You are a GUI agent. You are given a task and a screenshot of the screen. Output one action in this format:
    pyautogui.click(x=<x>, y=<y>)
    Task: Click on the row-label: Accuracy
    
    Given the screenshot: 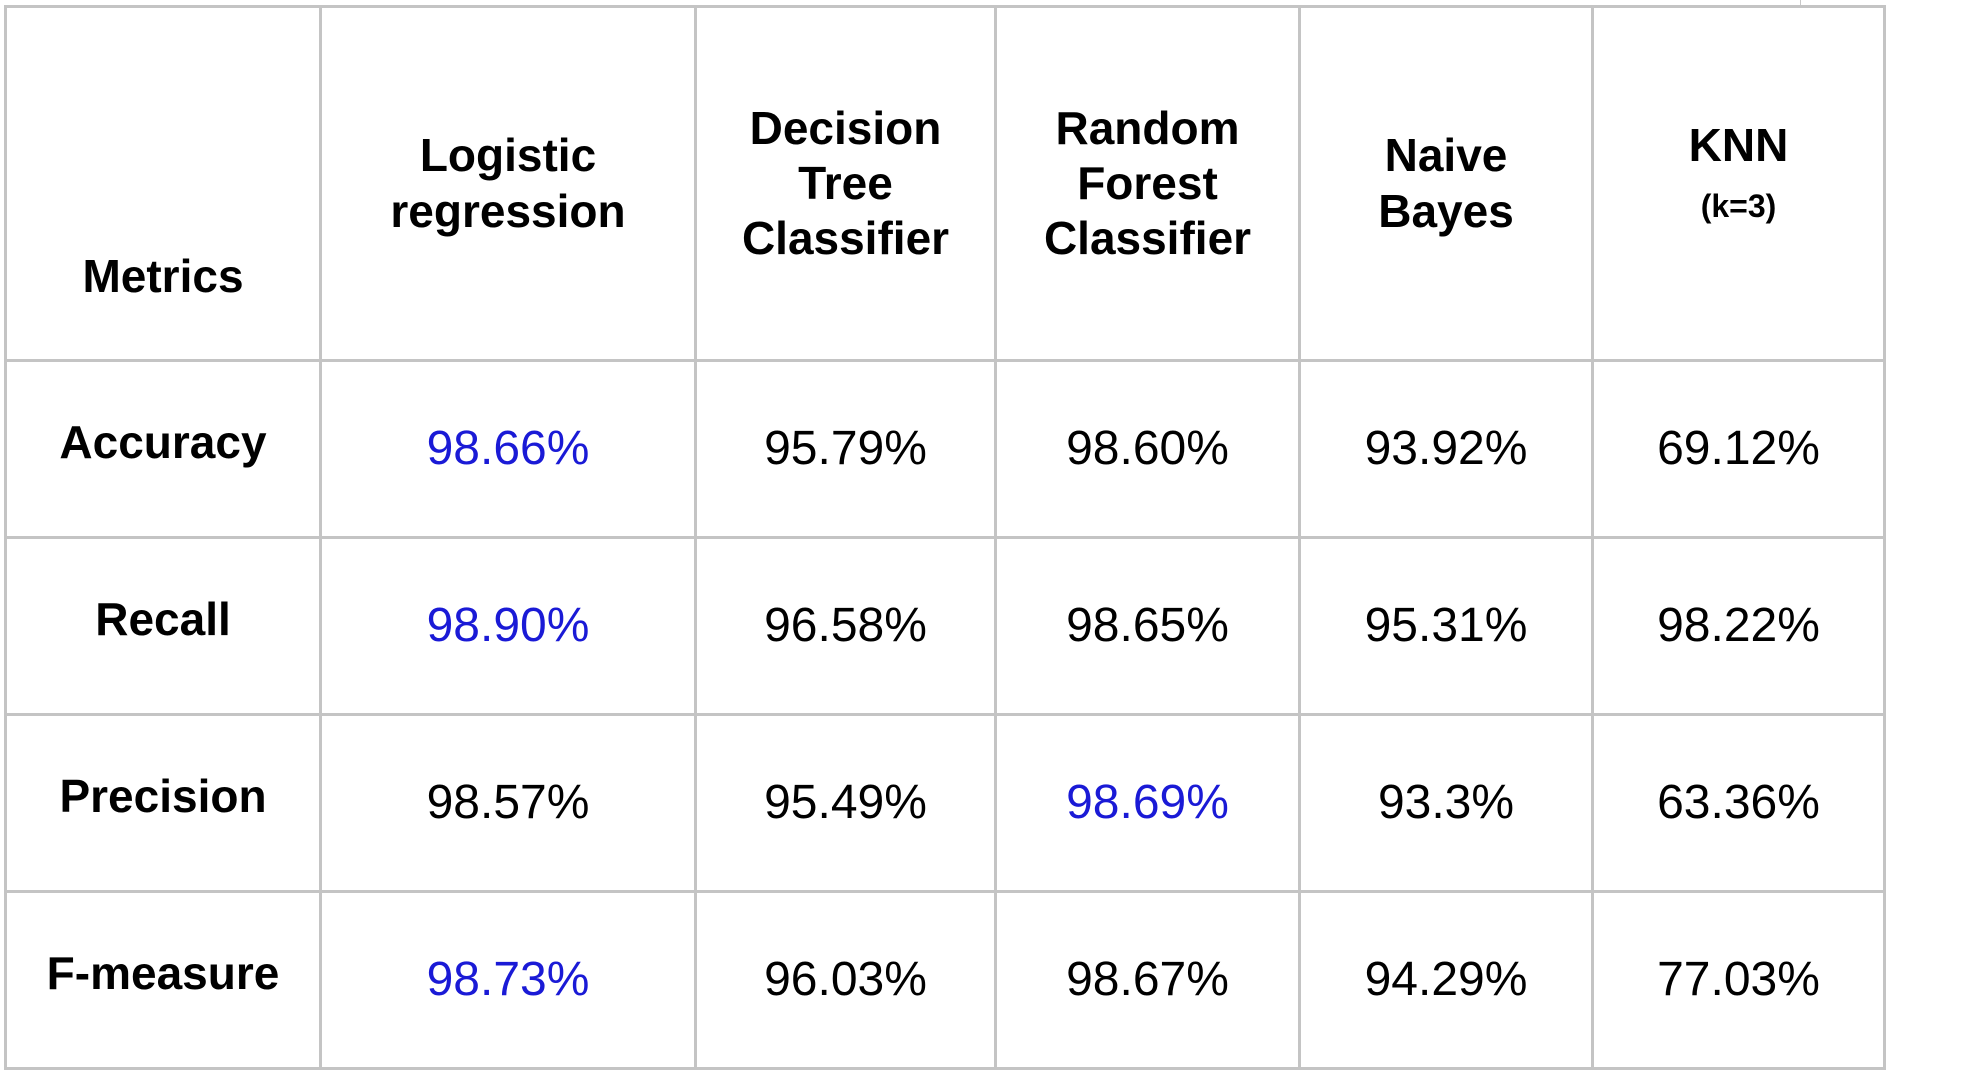 What is the action you would take?
    pyautogui.click(x=163, y=449)
    